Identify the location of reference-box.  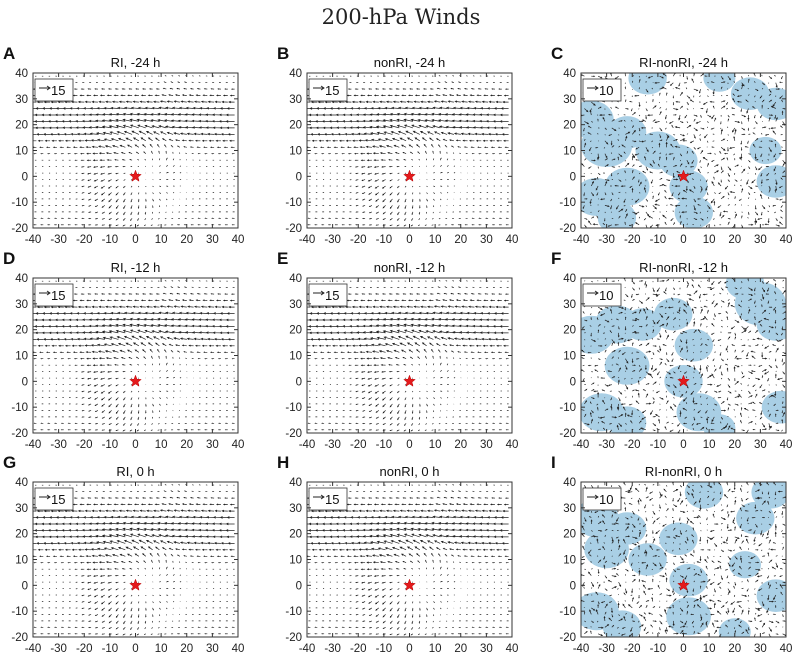
(602, 499).